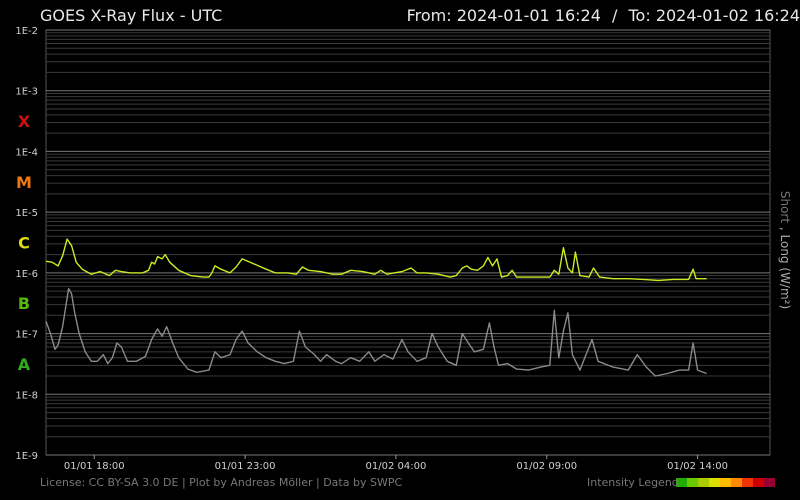 The width and height of the screenshot is (800, 500). Describe the element at coordinates (26, 456) in the screenshot. I see `y-tick-label: 1E-9` at that location.